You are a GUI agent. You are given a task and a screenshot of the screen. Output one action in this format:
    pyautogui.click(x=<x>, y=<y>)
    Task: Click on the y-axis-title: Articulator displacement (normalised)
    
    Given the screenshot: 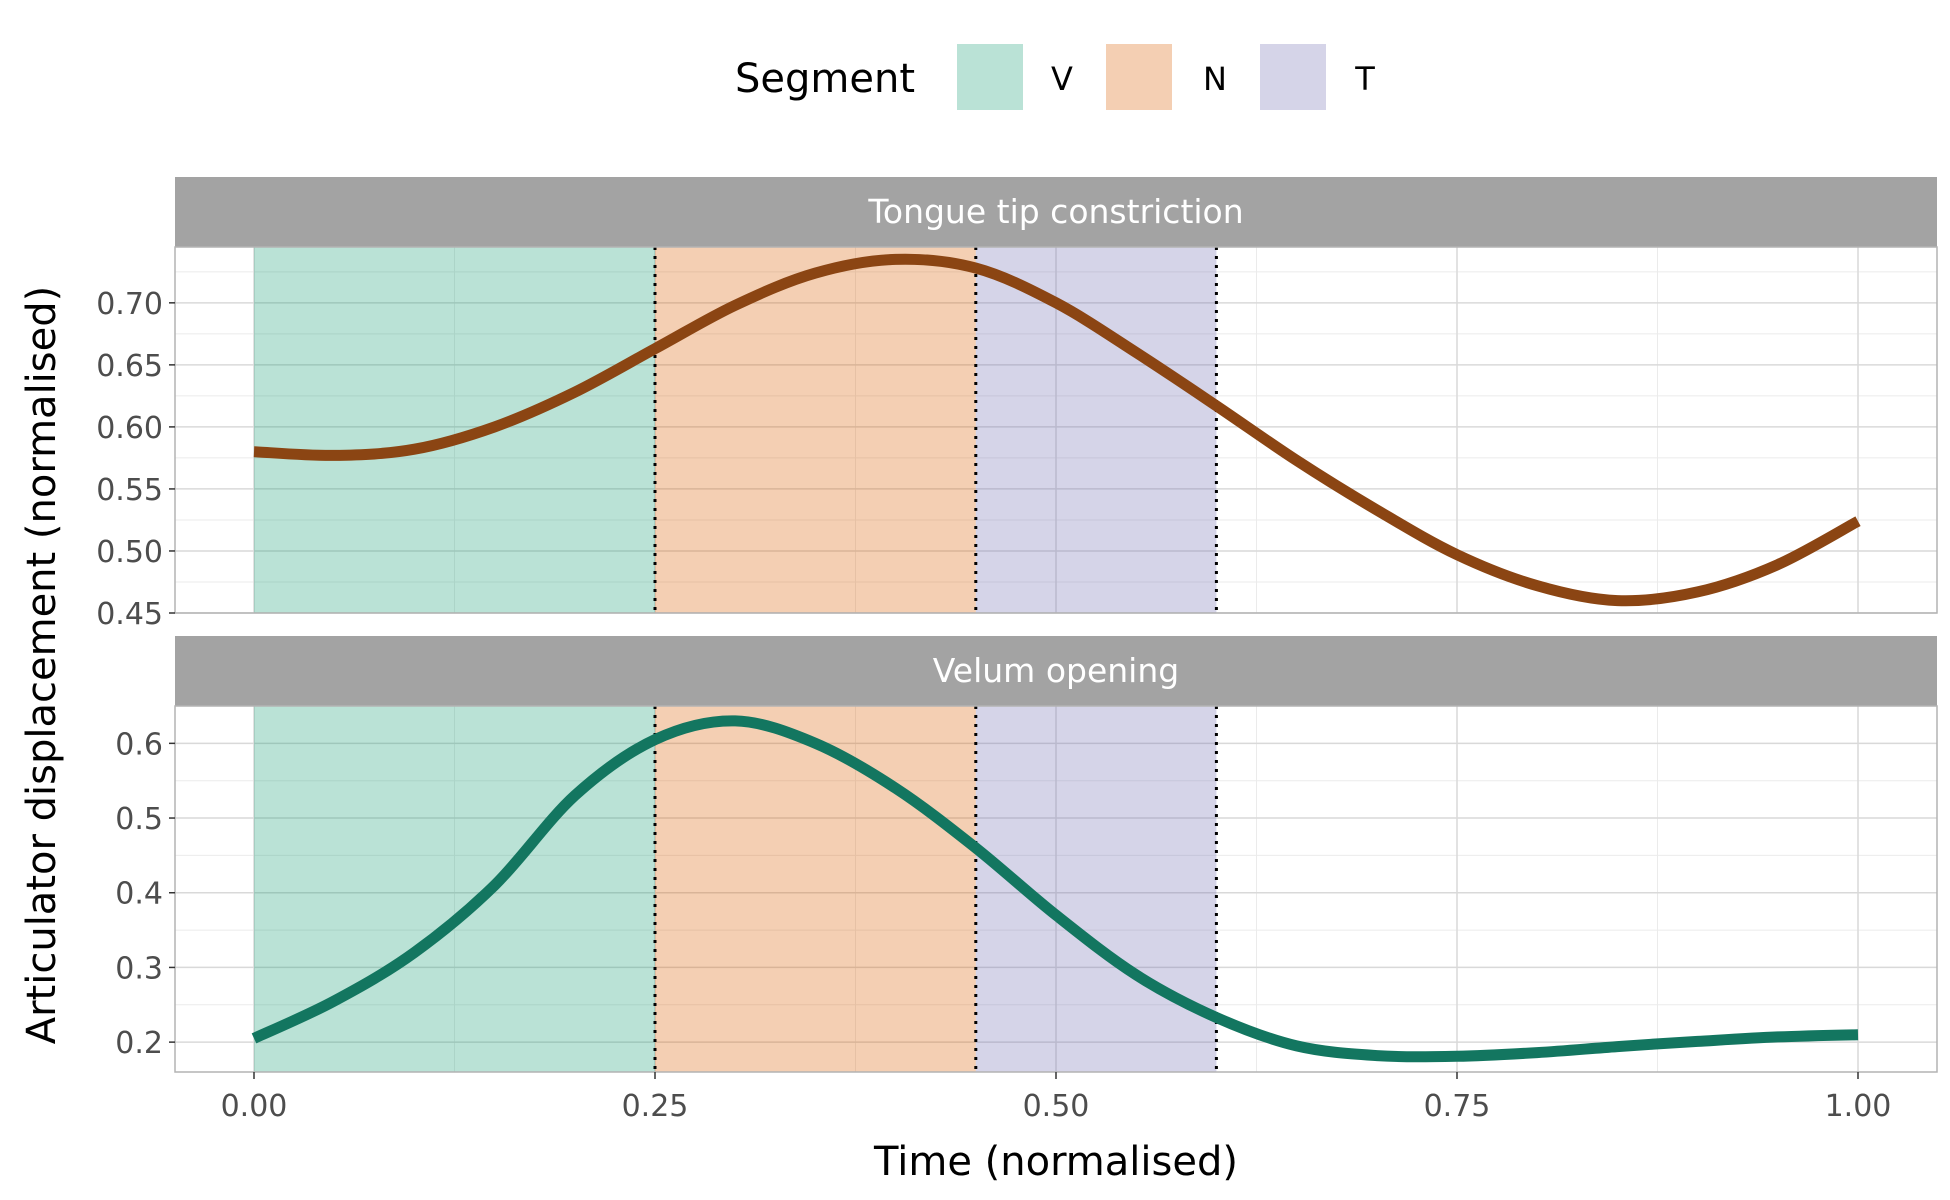 What is the action you would take?
    pyautogui.click(x=42, y=665)
    